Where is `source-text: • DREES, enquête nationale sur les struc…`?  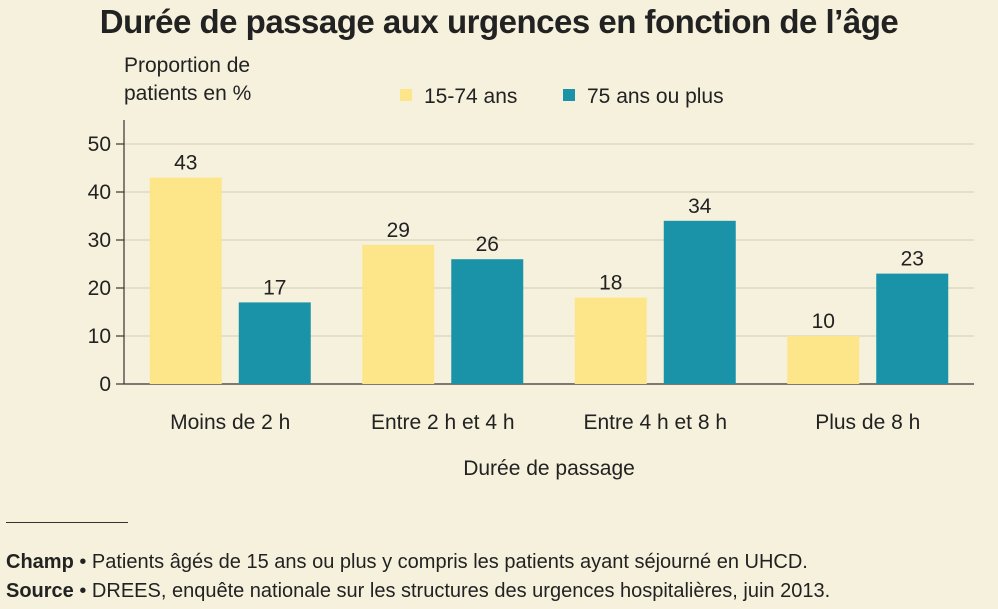 source-text: • DREES, enquête nationale sur les struc… is located at coordinates (452, 591).